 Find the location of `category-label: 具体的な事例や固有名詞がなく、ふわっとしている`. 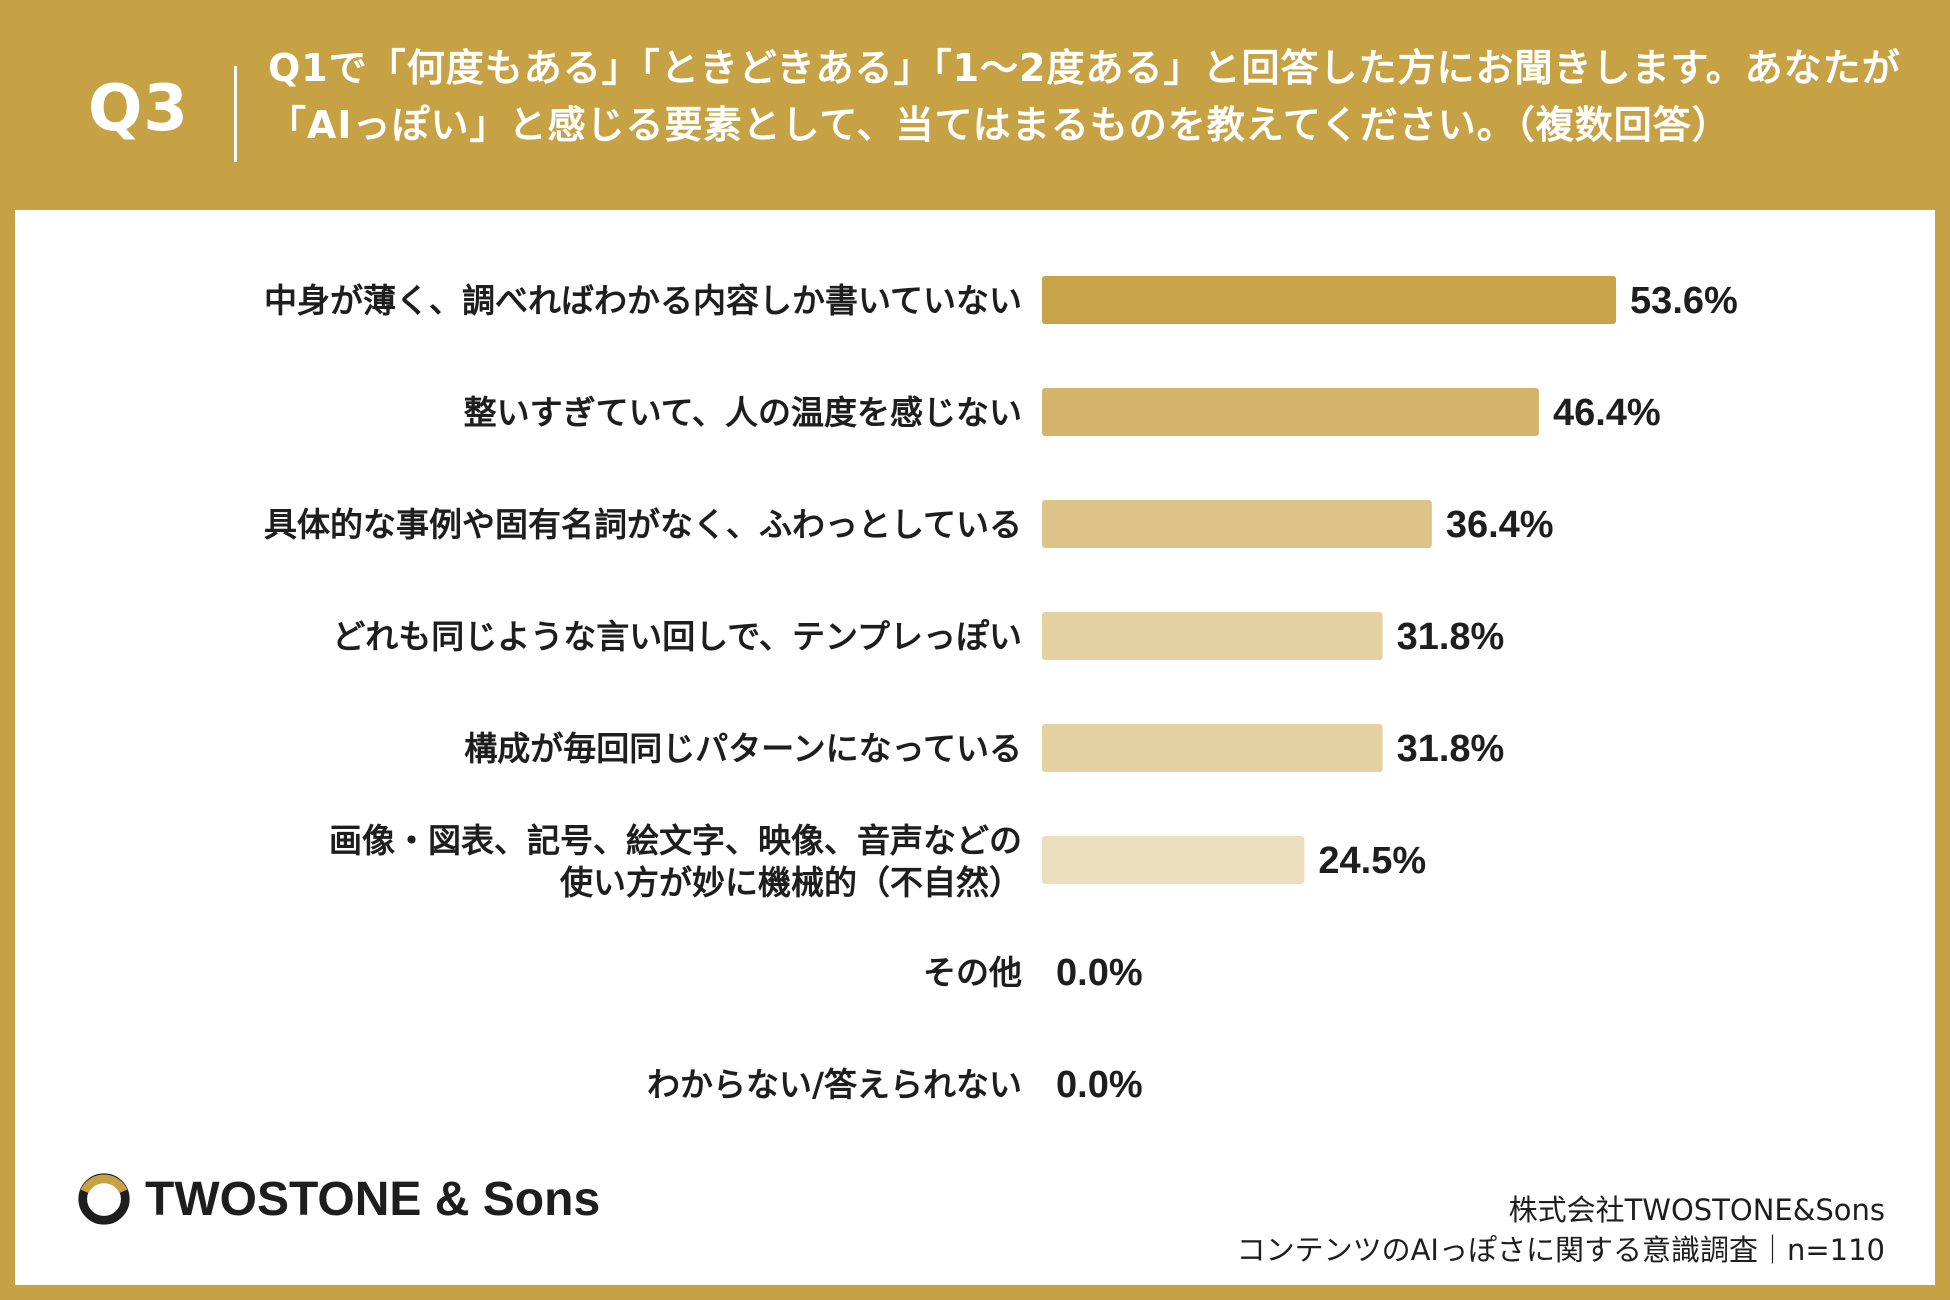

category-label: 具体的な事例や固有名詞がなく、ふわっとしている is located at coordinates (643, 524).